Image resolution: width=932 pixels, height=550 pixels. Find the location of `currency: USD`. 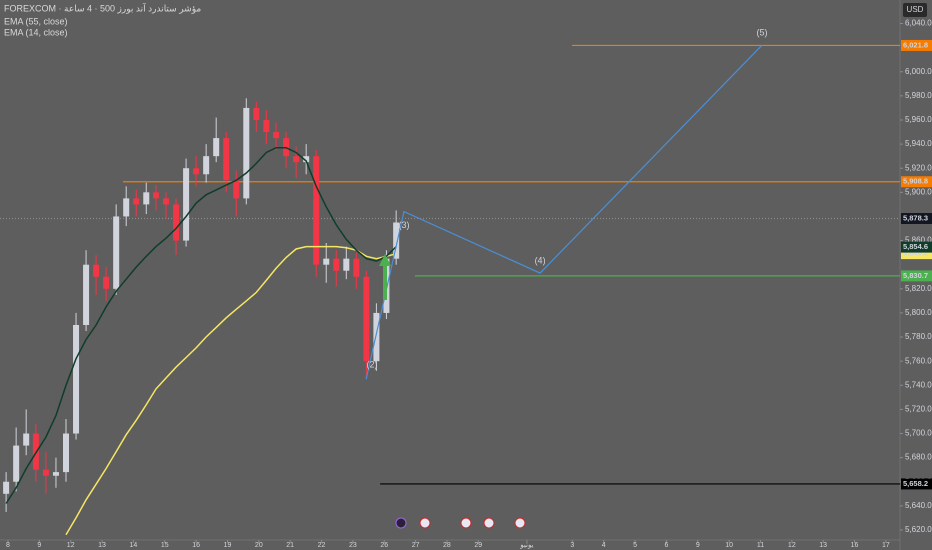

currency: USD is located at coordinates (915, 9).